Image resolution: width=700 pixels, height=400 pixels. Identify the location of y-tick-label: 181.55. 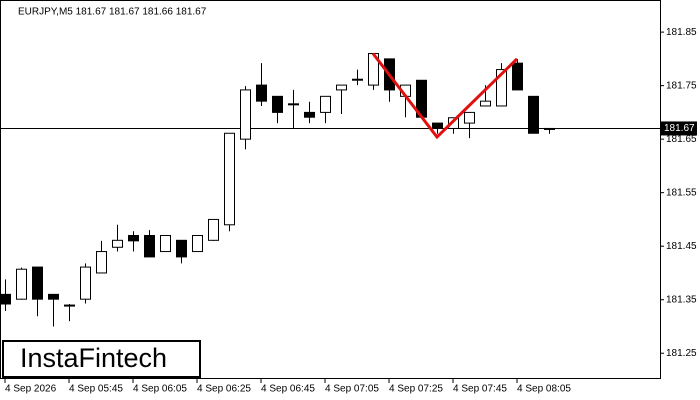
(681, 192).